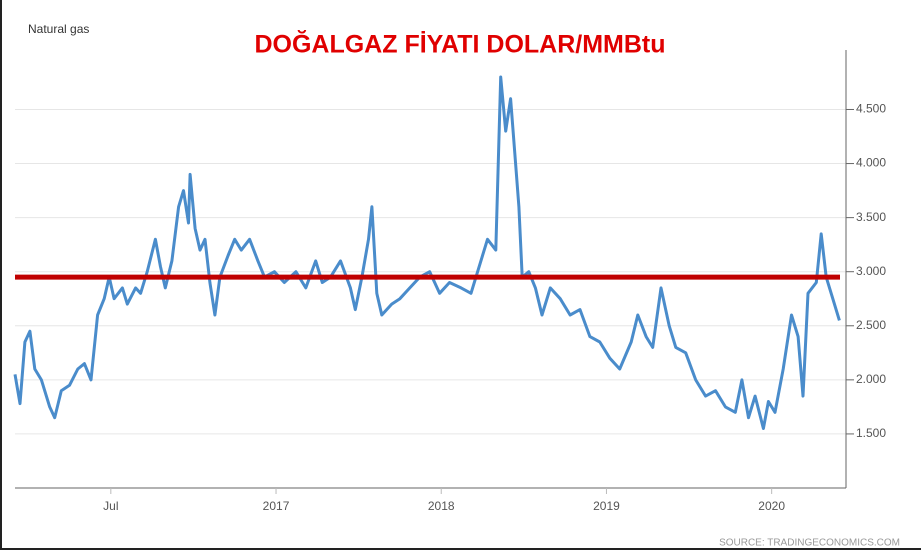  I want to click on y-tick-label: 4.500, so click(871, 109).